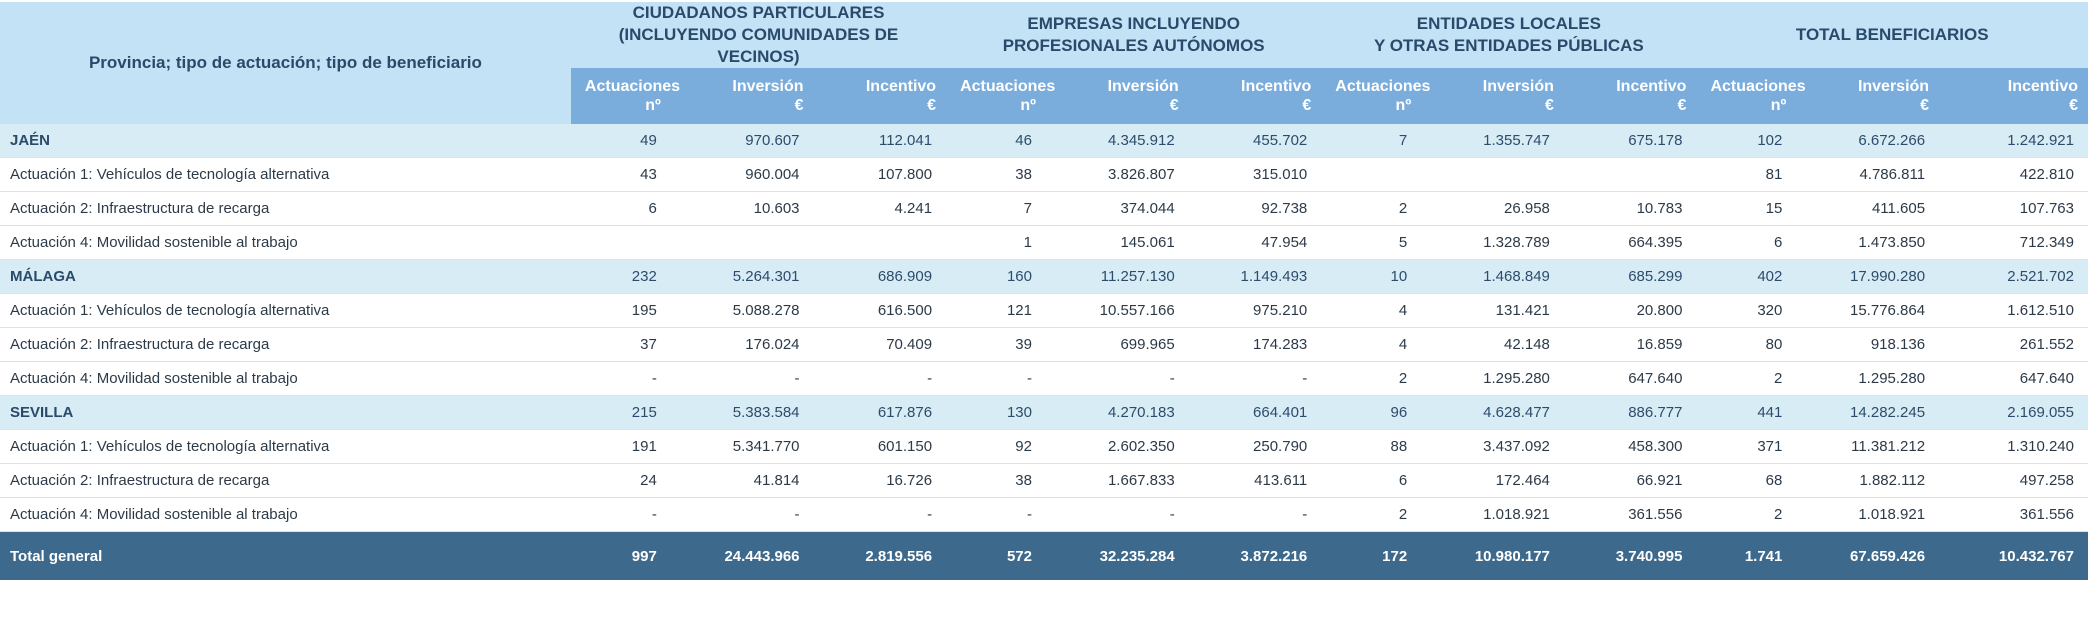  What do you see at coordinates (1630, 555) in the screenshot?
I see `cell-value: 3.740.995` at bounding box center [1630, 555].